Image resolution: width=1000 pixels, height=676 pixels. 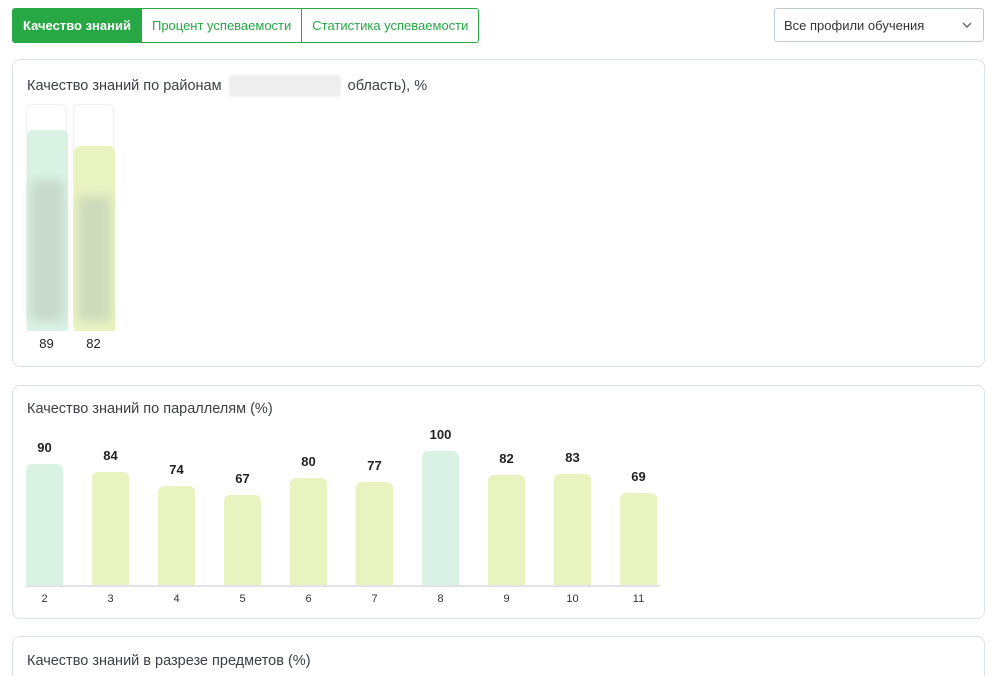 What do you see at coordinates (440, 599) in the screenshot?
I see `parallel-category-label: 8` at bounding box center [440, 599].